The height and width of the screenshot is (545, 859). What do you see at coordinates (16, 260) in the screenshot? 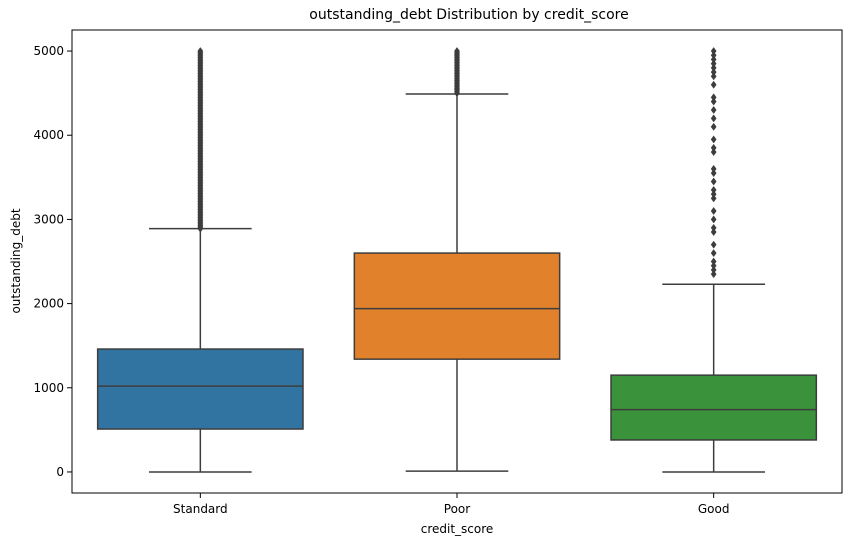
I see `y-axis-label: outstanding_debt` at bounding box center [16, 260].